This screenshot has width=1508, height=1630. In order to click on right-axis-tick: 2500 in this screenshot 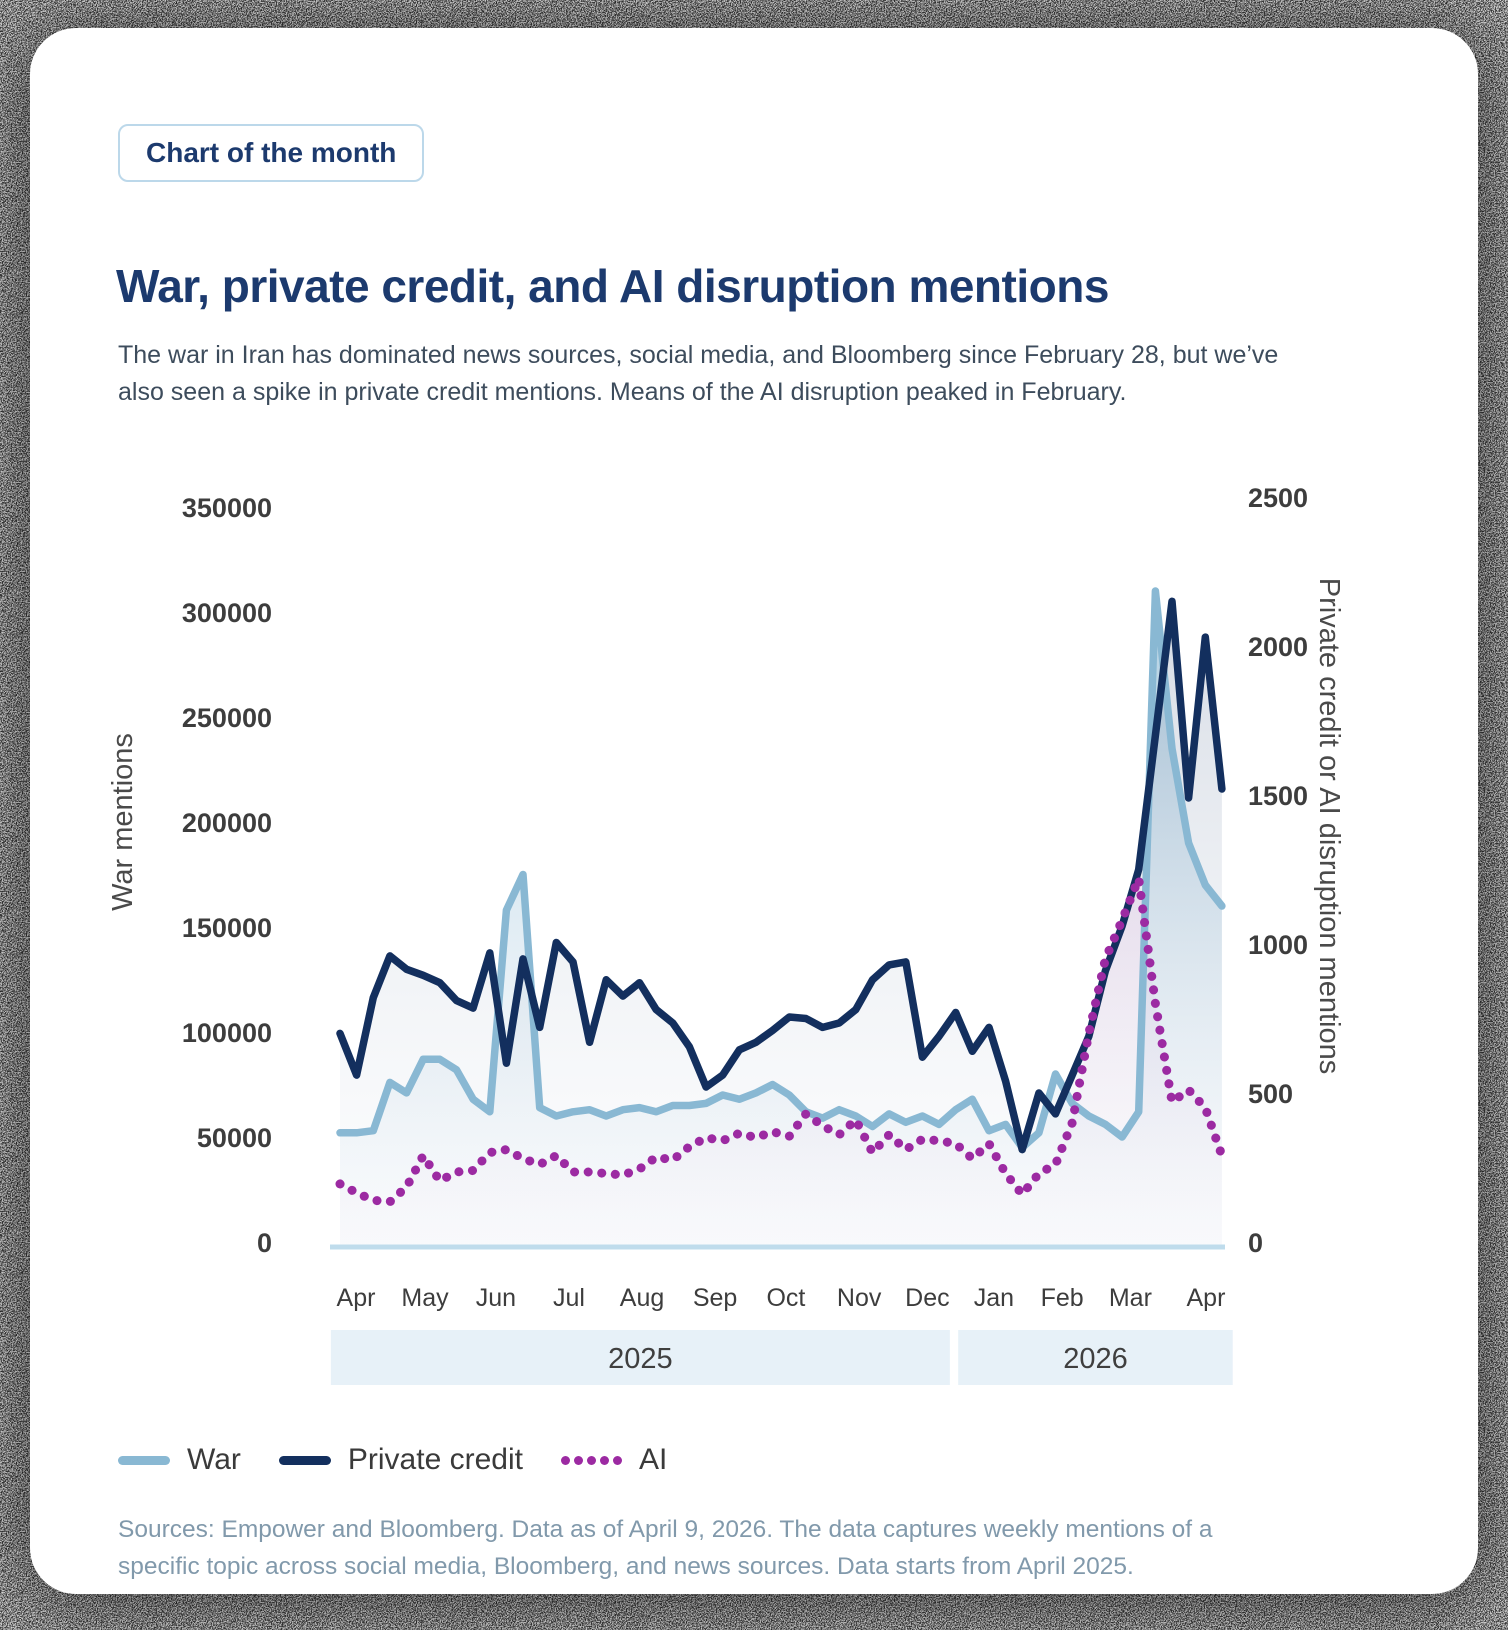, I will do `click(1278, 498)`.